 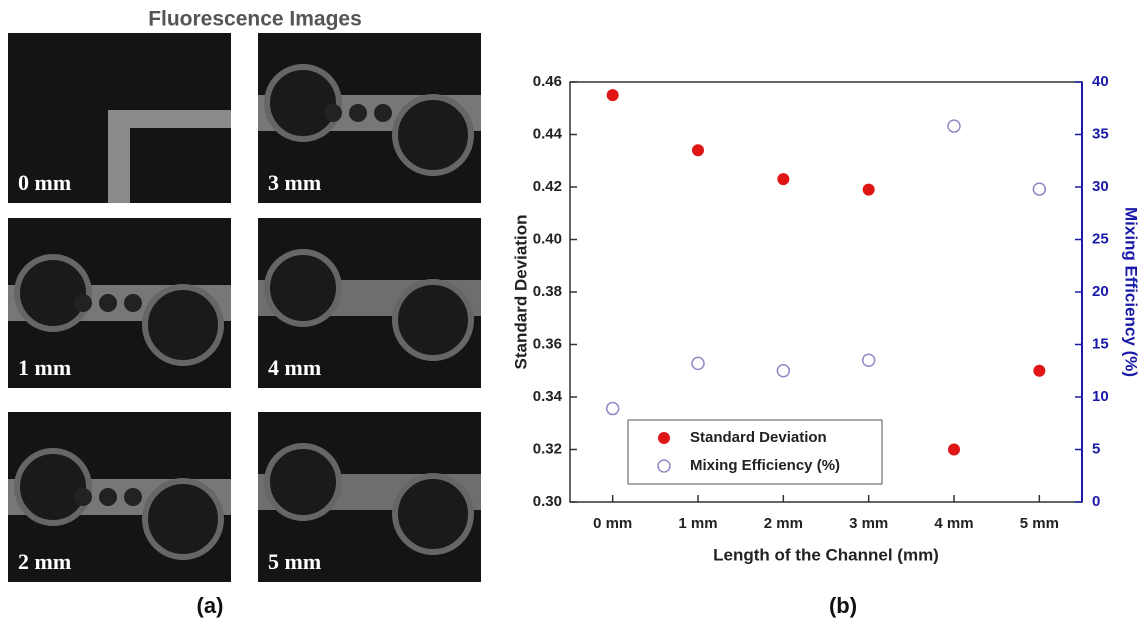 What do you see at coordinates (369, 118) in the screenshot?
I see `fluorescence-image: 3 mm` at bounding box center [369, 118].